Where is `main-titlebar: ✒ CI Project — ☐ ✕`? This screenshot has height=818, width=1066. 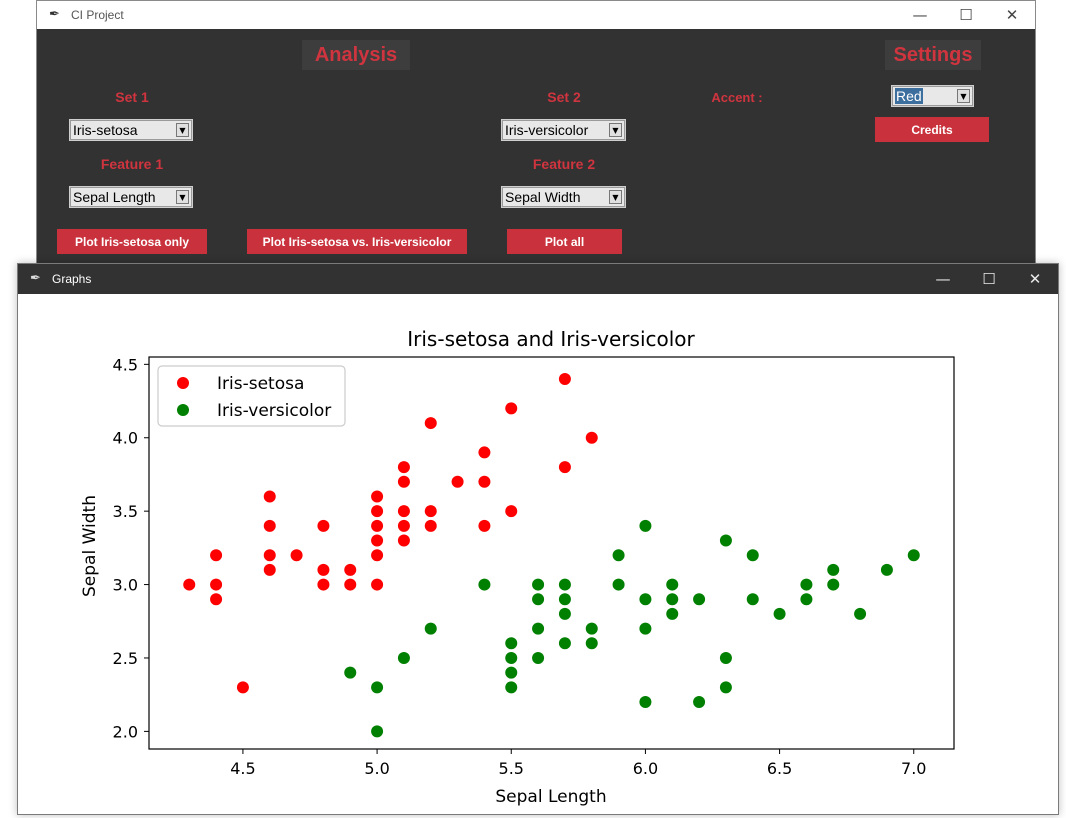 main-titlebar: ✒ CI Project — ☐ ✕ is located at coordinates (536, 15).